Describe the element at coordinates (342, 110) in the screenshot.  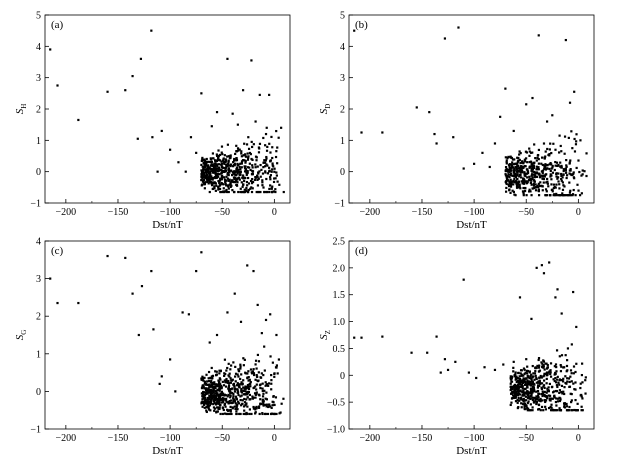
I see `y-tick-label: 2` at that location.